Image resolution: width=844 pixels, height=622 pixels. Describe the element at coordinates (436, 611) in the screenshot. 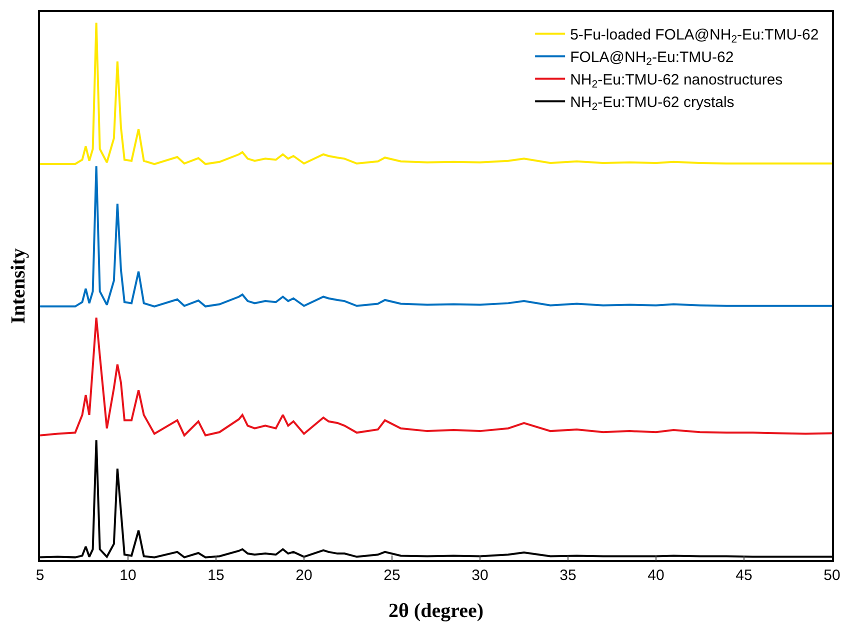

I see `x-axis-title: 2θ (degree)` at that location.